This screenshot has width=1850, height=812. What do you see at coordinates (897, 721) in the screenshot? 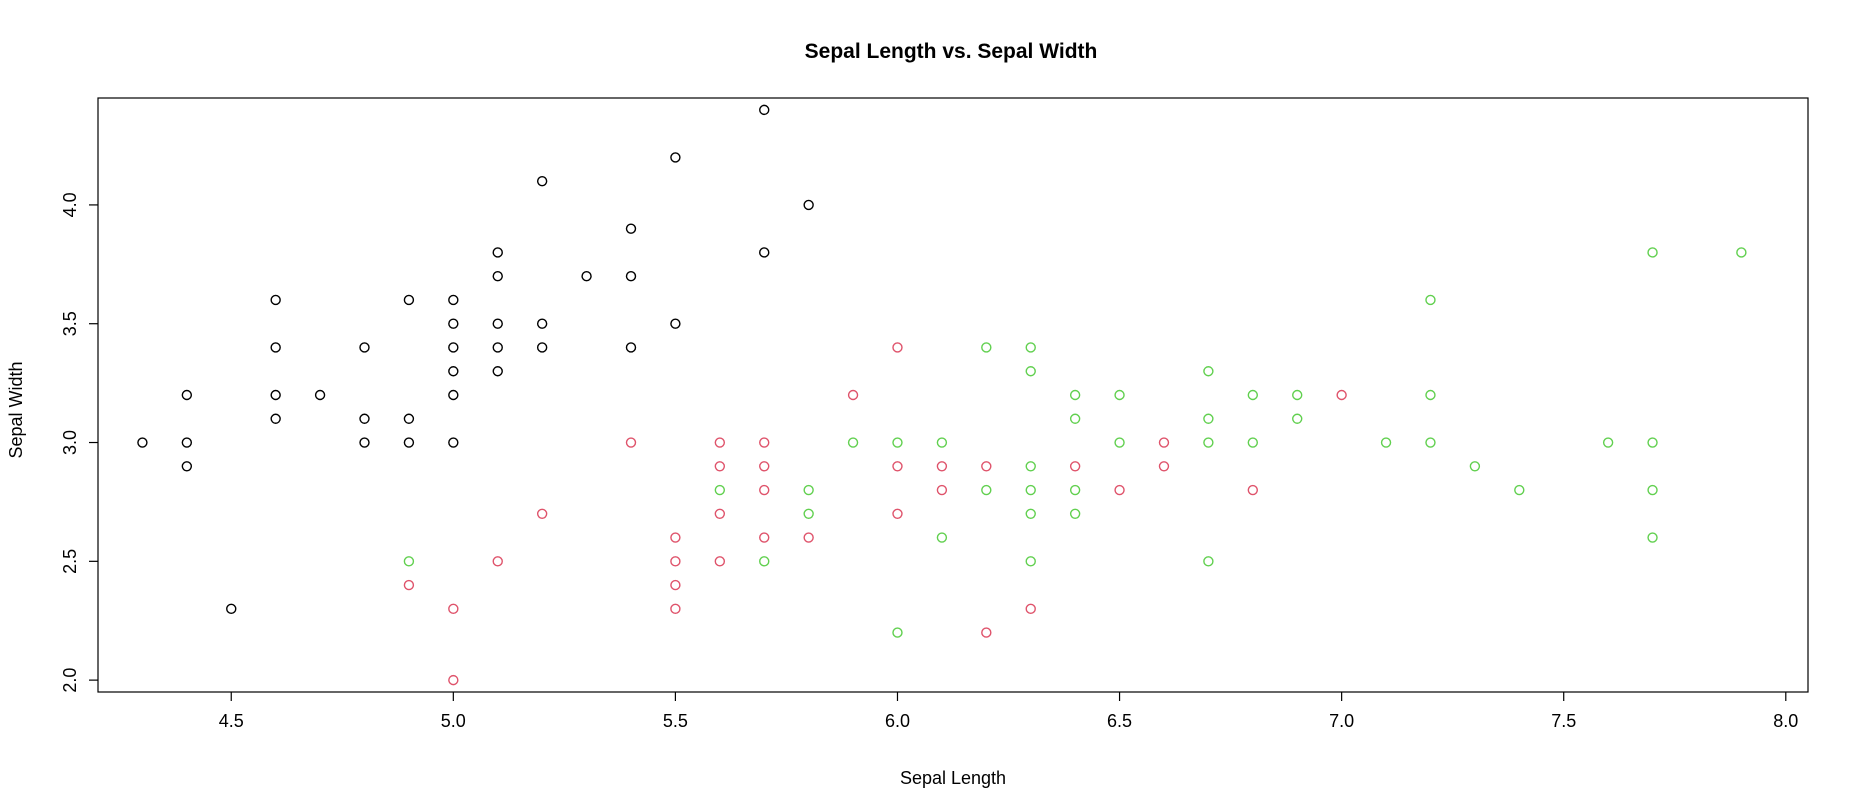
I see `x-tick-label: 6.0` at bounding box center [897, 721].